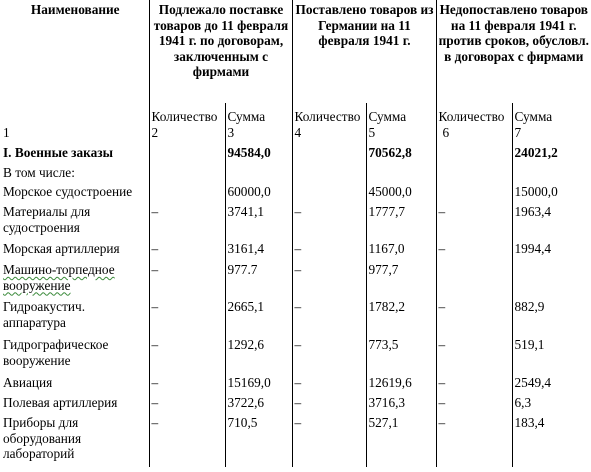 Image resolution: width=591 pixels, height=472 pixels. I want to click on row-sum-undelivered: 15000,0, so click(536, 191).